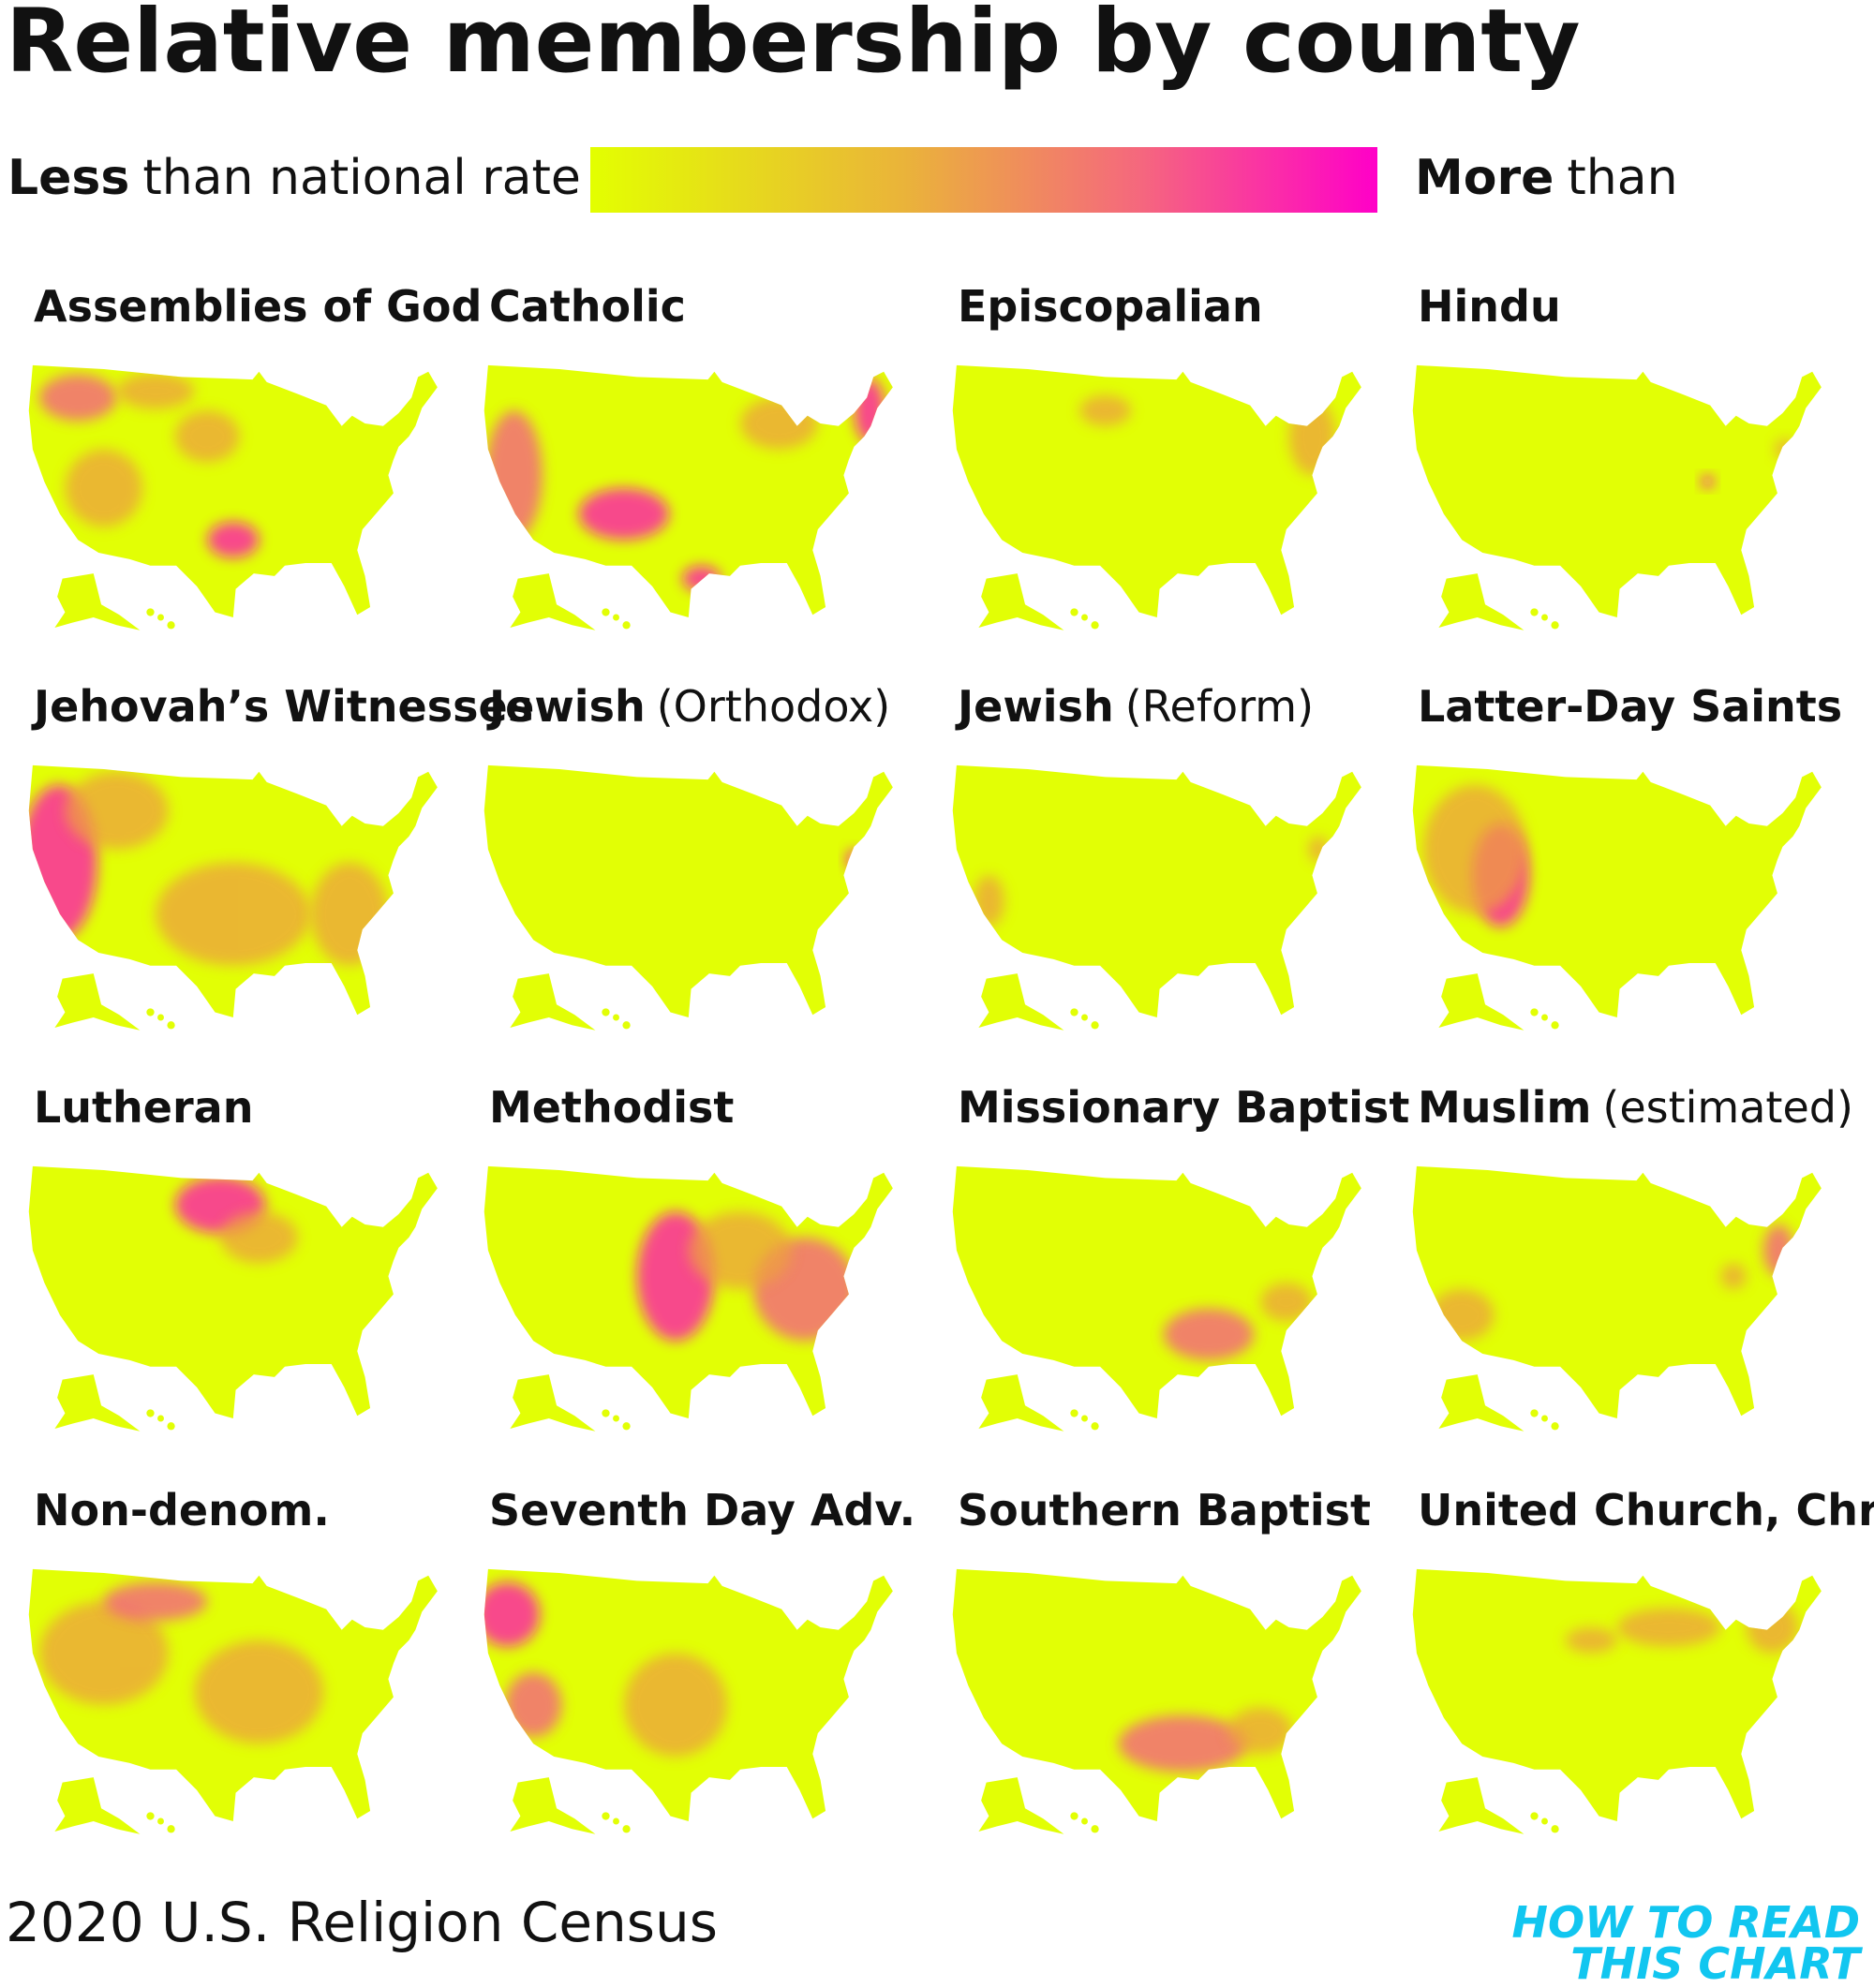 The height and width of the screenshot is (1988, 1874). What do you see at coordinates (587, 306) in the screenshot?
I see `panel-title: Catholic` at bounding box center [587, 306].